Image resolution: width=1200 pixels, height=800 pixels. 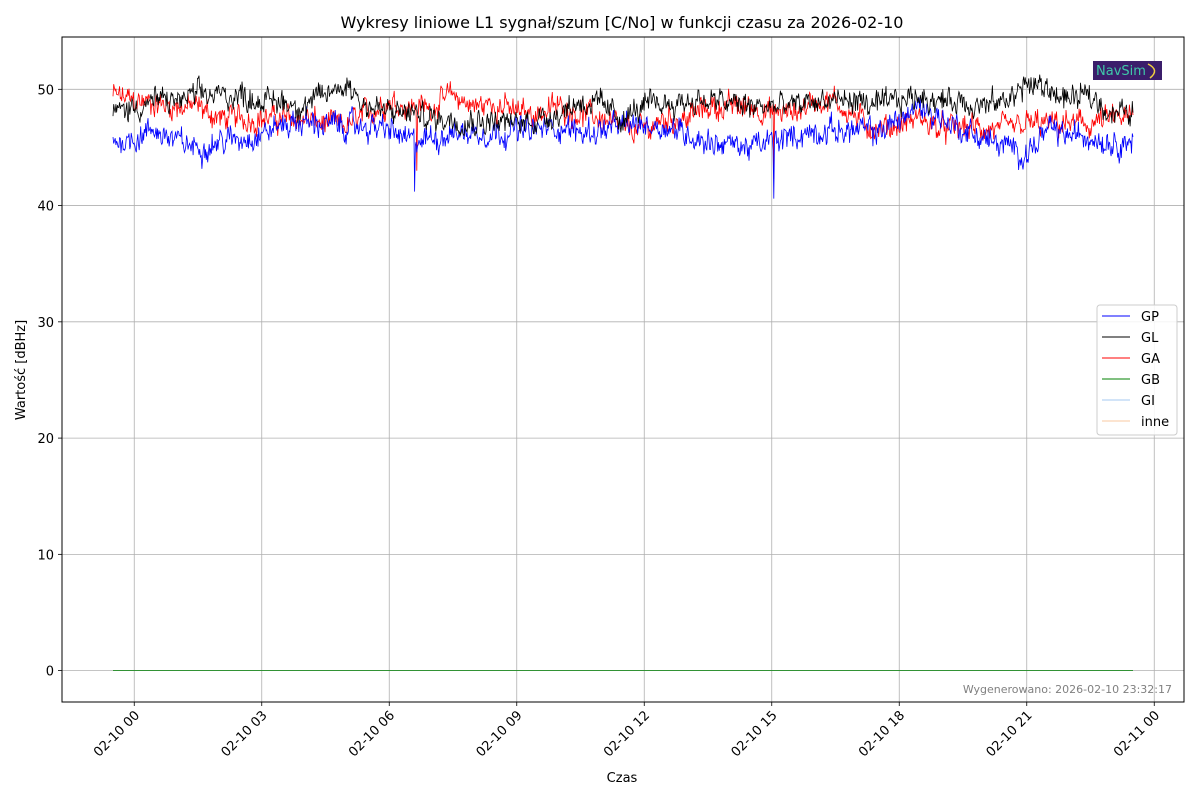 What do you see at coordinates (1150, 359) in the screenshot?
I see `legend-label: GA` at bounding box center [1150, 359].